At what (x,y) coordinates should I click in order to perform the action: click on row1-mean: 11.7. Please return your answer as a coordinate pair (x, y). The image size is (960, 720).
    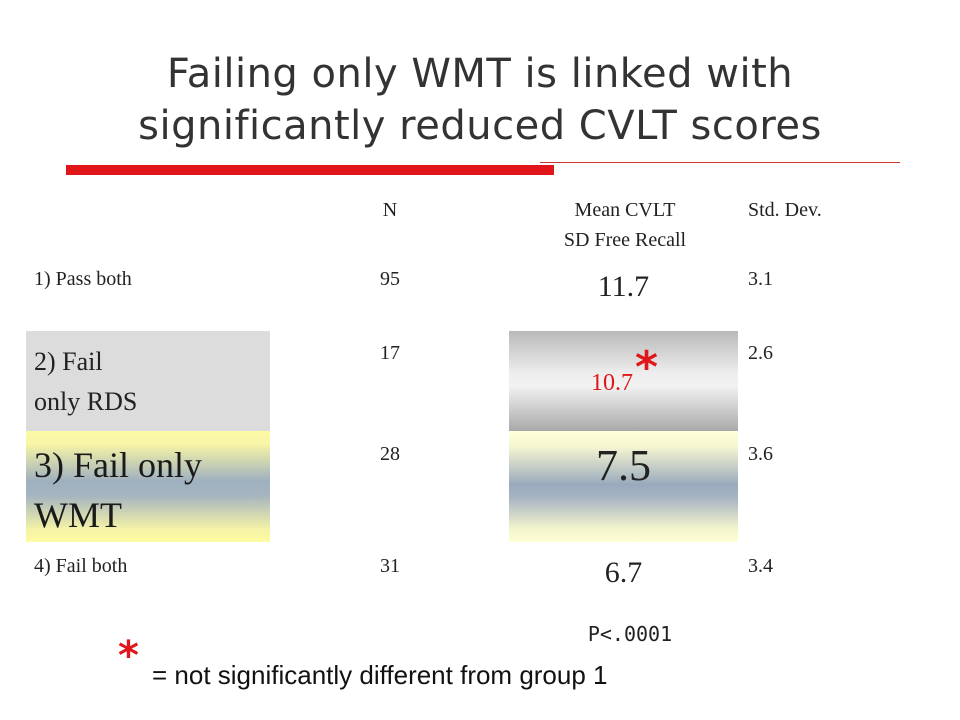
    Looking at the image, I should click on (623, 286).